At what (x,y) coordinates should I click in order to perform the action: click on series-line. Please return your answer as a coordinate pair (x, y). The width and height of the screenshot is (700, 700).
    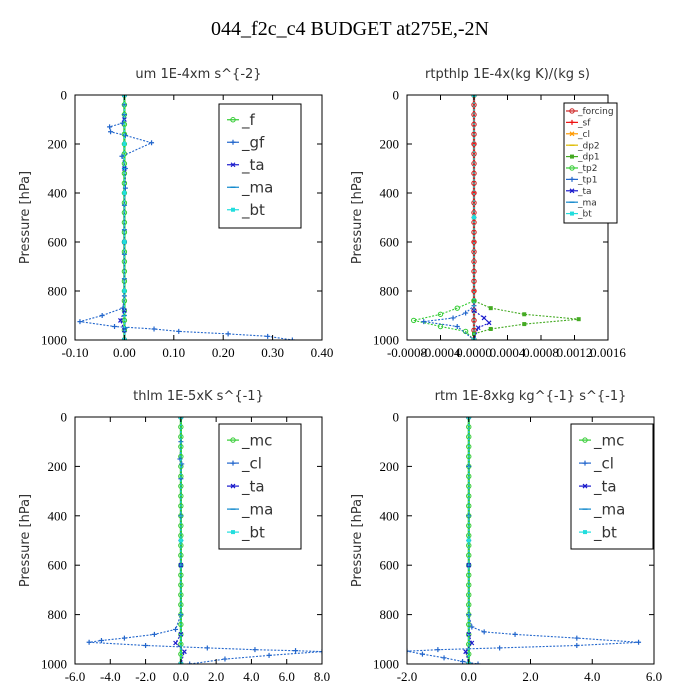
    Looking at the image, I should click on (523, 540).